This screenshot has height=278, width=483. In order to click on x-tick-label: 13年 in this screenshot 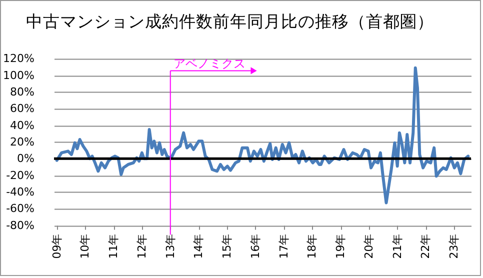, I will do `click(170, 246)`.